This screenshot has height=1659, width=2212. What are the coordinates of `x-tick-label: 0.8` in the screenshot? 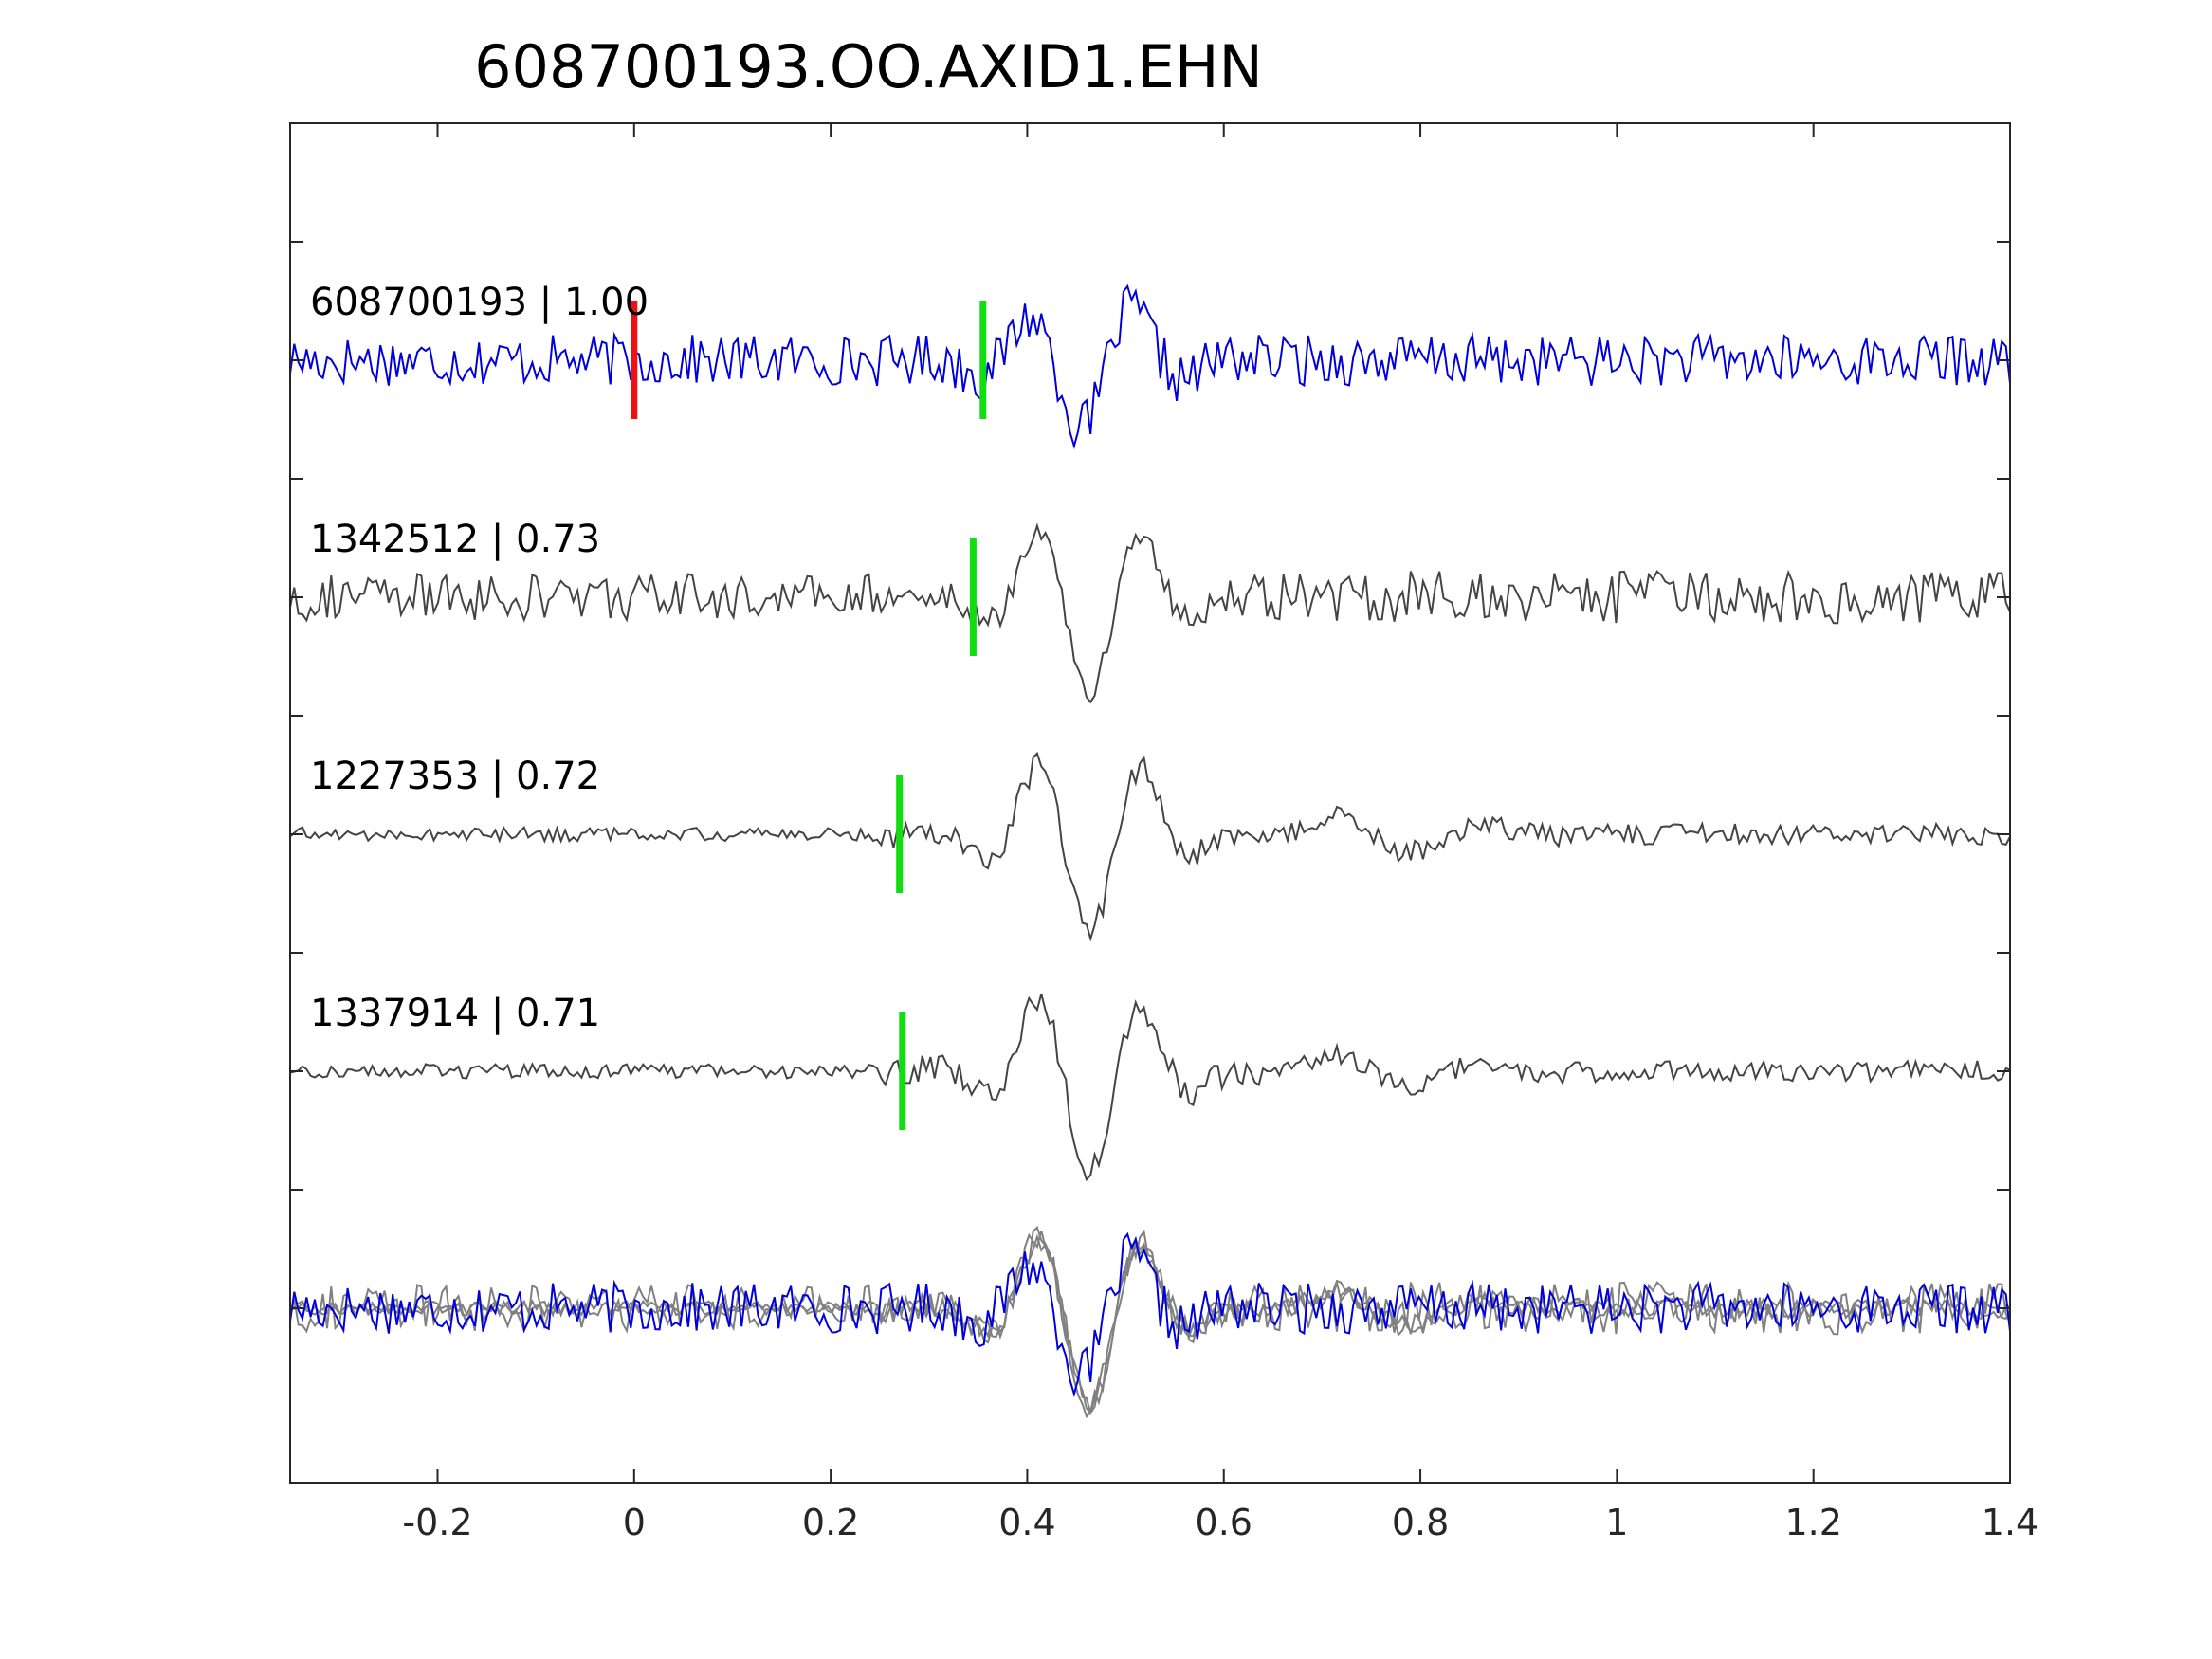 It's located at (1420, 1522).